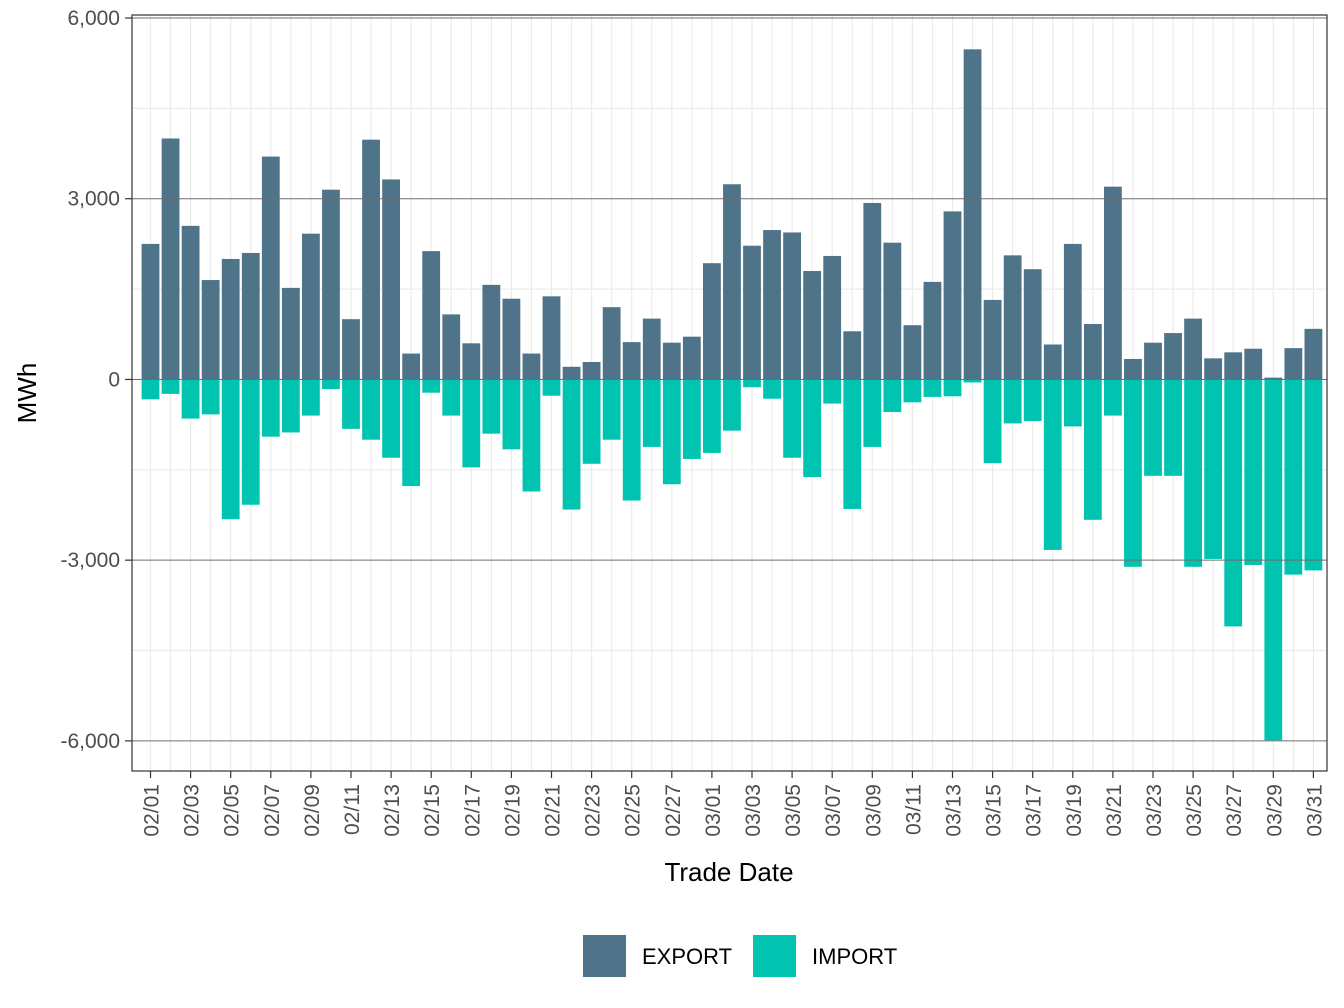  Describe the element at coordinates (873, 810) in the screenshot. I see `x-tick-label: 03/09` at that location.